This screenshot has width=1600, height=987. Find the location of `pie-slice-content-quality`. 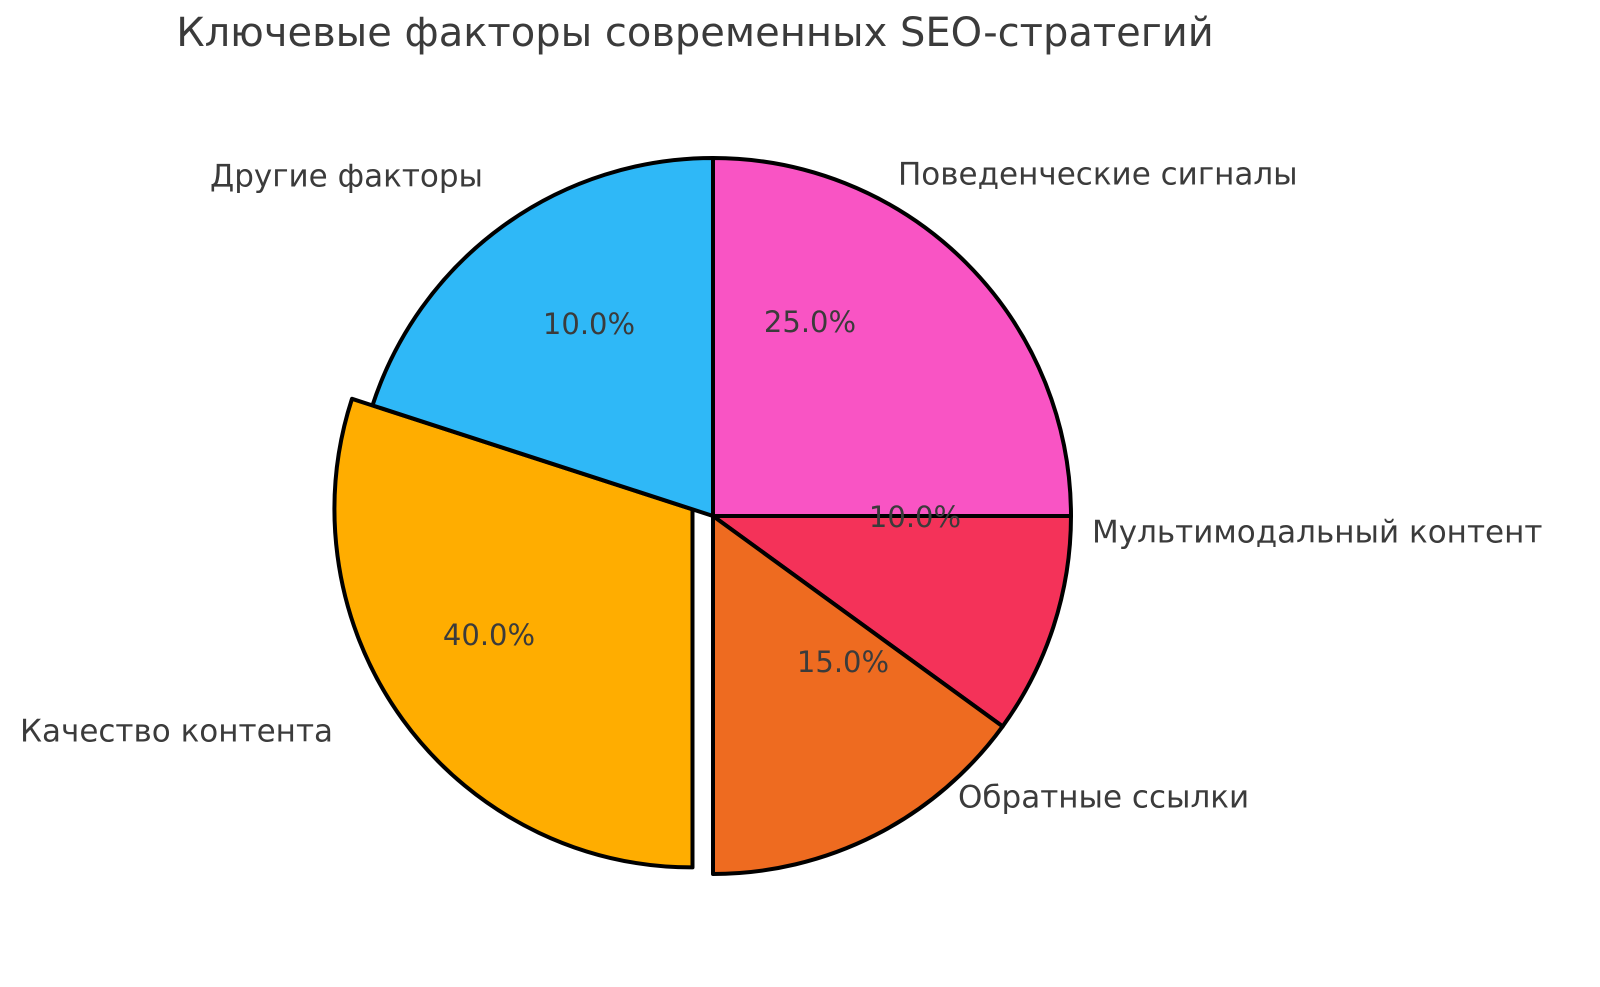

pie-slice-content-quality is located at coordinates (513, 633).